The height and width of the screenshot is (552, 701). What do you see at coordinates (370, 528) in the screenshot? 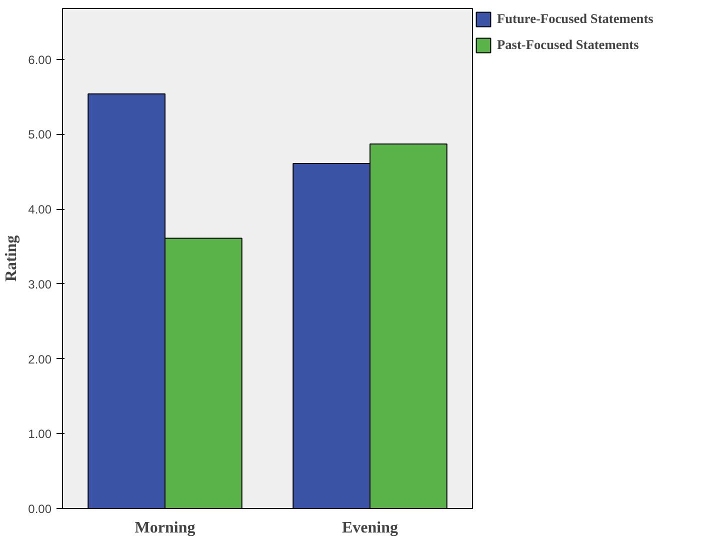
I see `x-tick-label: Evening` at bounding box center [370, 528].